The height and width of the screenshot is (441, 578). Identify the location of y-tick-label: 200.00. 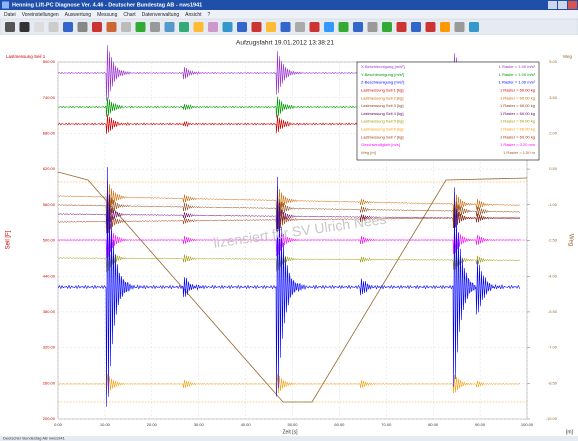
(49, 418).